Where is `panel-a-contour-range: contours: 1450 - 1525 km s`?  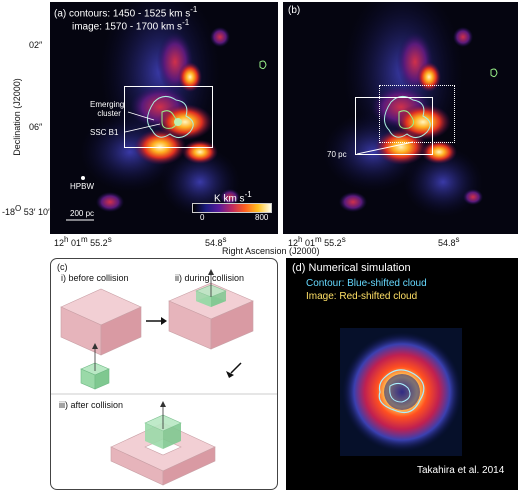 panel-a-contour-range: contours: 1450 - 1525 km s is located at coordinates (130, 14).